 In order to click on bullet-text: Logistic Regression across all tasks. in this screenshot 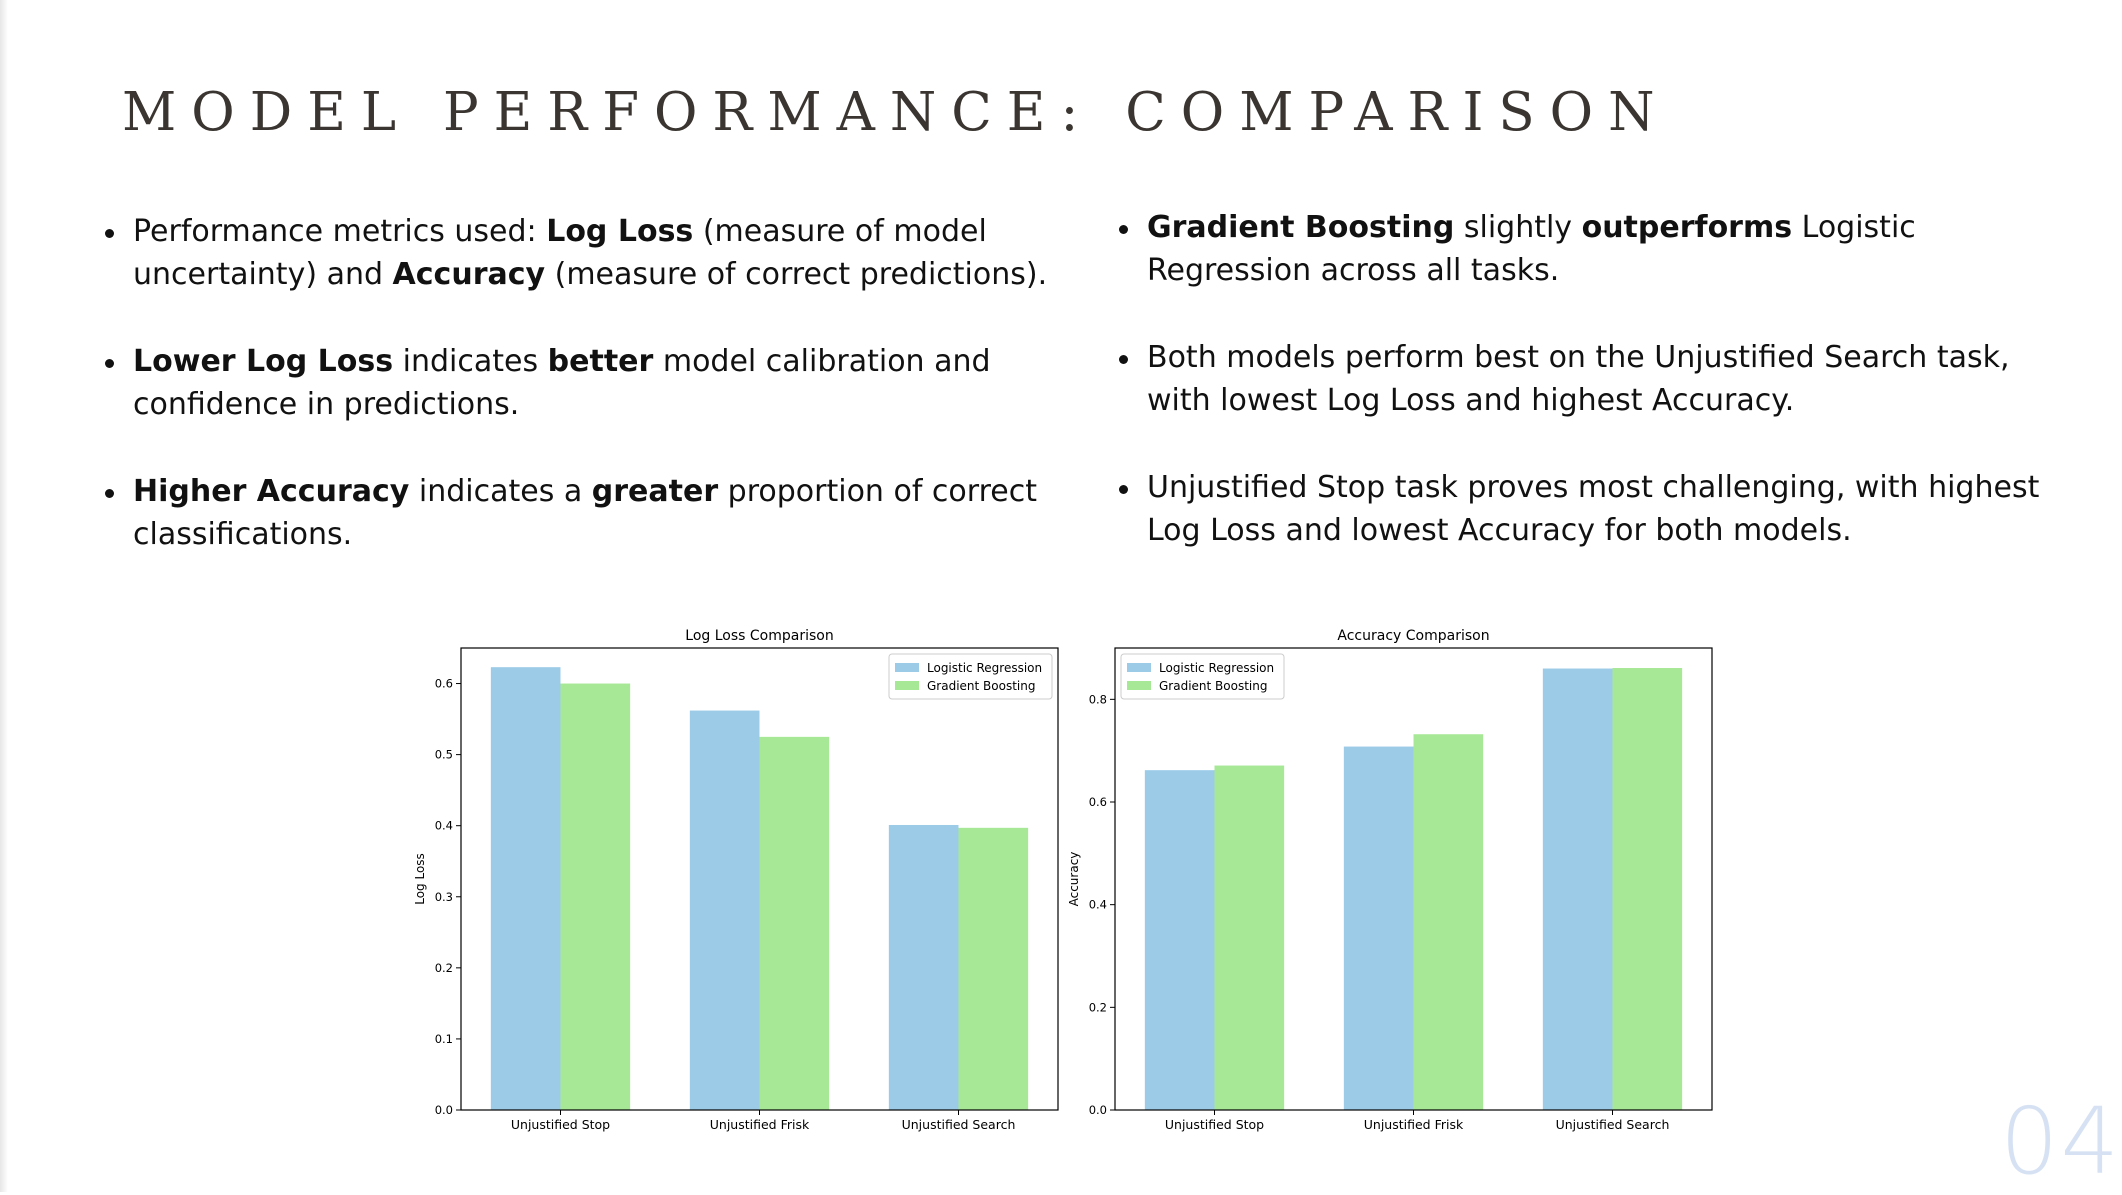, I will do `click(1531, 249)`.